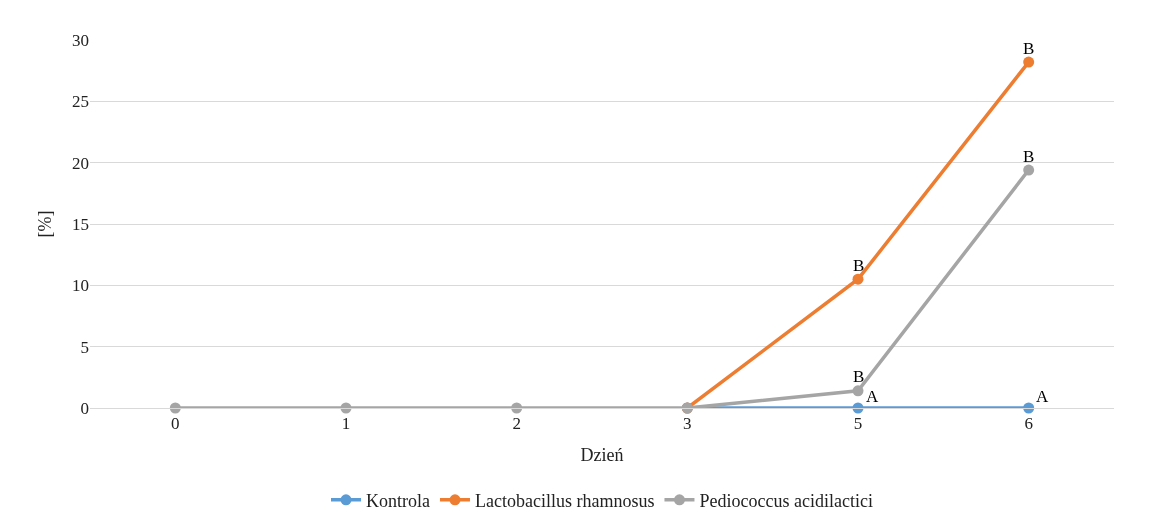 The height and width of the screenshot is (531, 1159). What do you see at coordinates (1028, 424) in the screenshot?
I see `x-tick-label: 6` at bounding box center [1028, 424].